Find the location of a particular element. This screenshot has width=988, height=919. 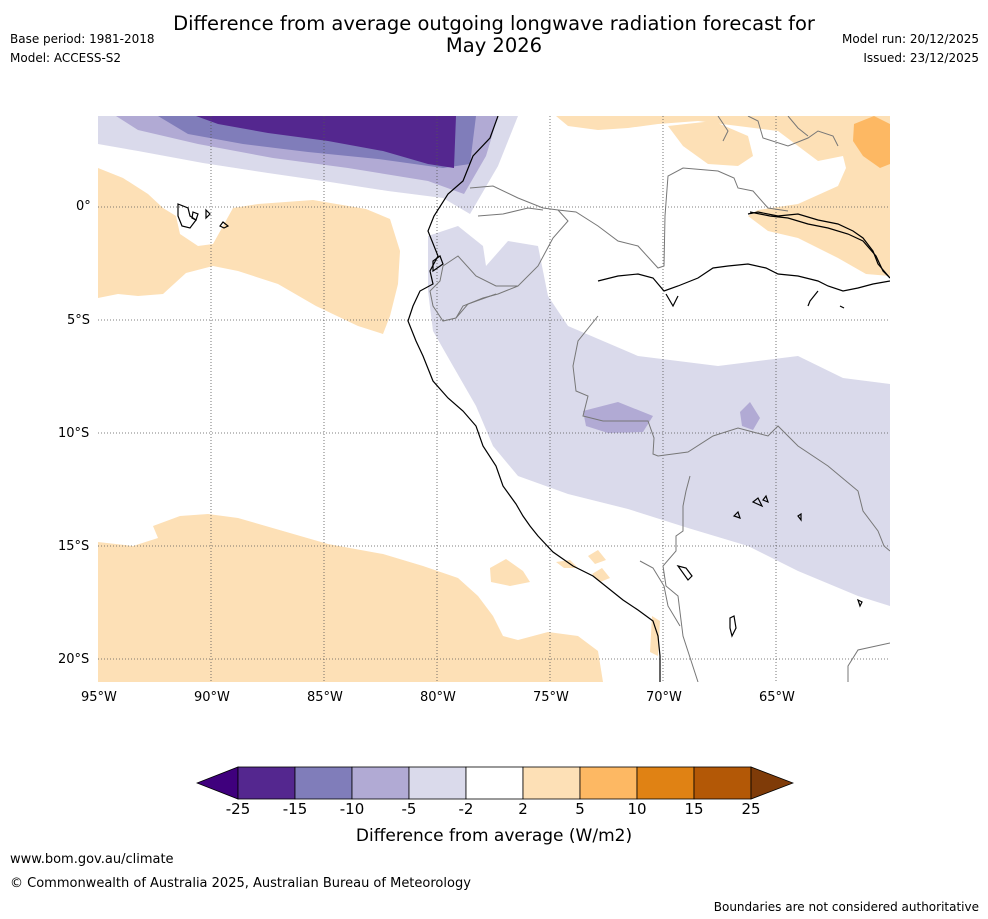

base-period-text: Base period: 1981-2018 is located at coordinates (82, 39).